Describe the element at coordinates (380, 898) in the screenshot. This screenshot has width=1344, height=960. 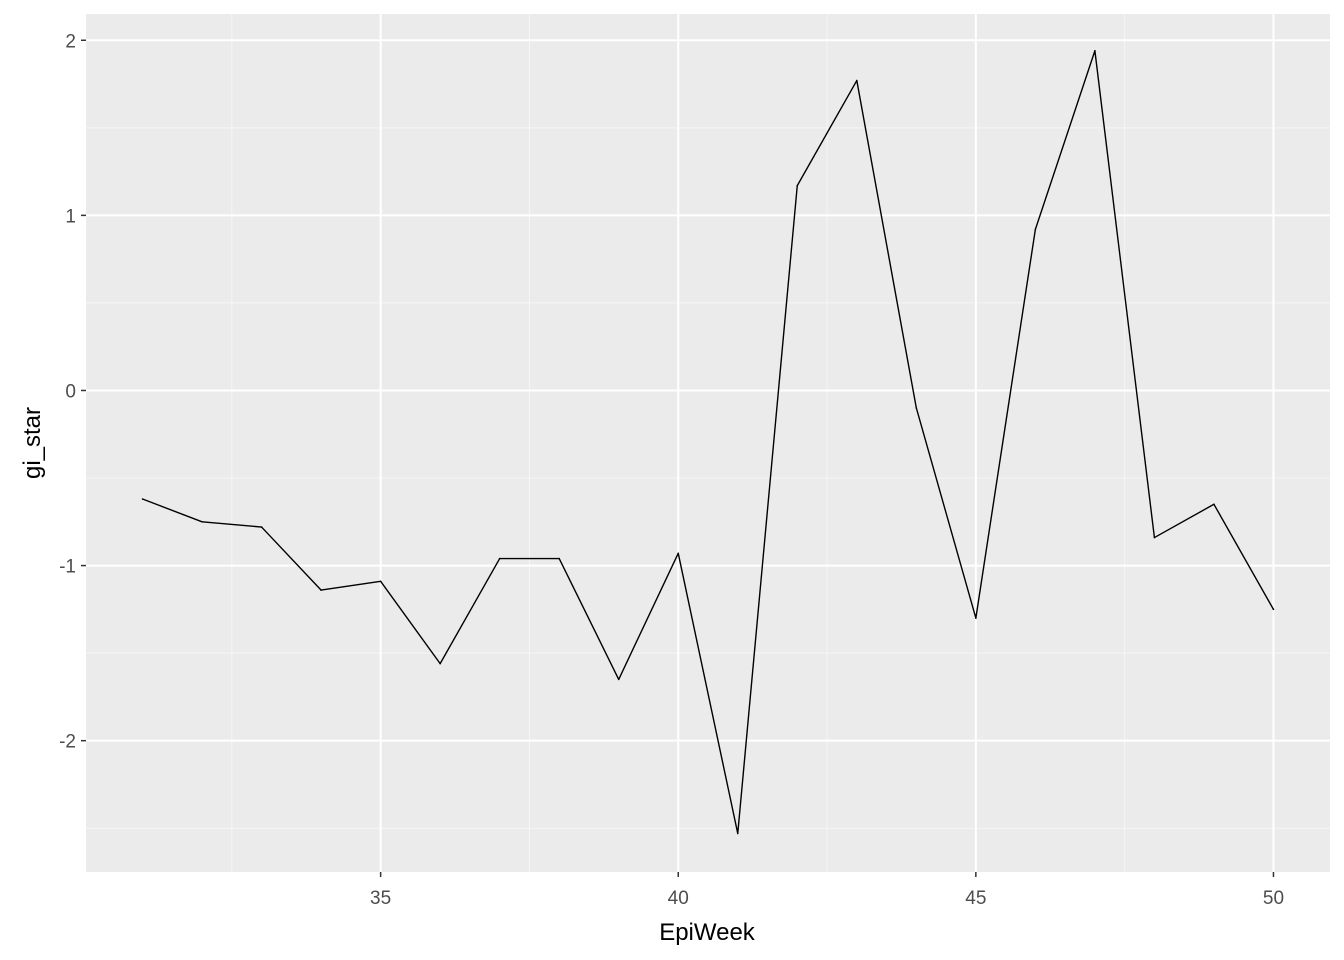
I see `x-tick-label: 35` at that location.